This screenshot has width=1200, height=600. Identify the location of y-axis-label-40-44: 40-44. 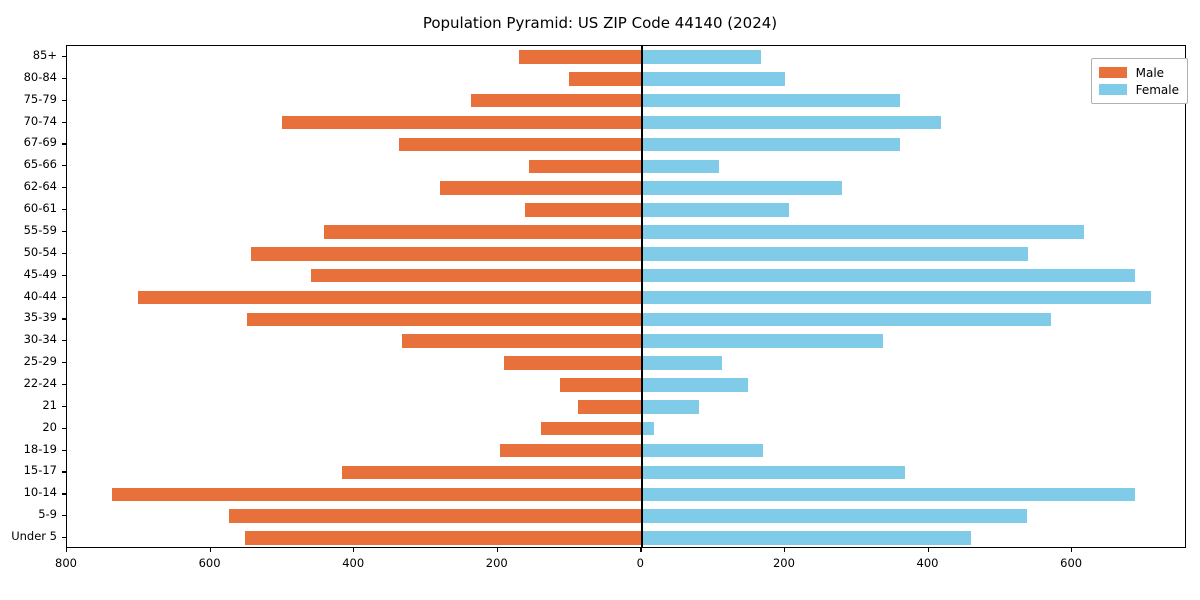
(40, 295).